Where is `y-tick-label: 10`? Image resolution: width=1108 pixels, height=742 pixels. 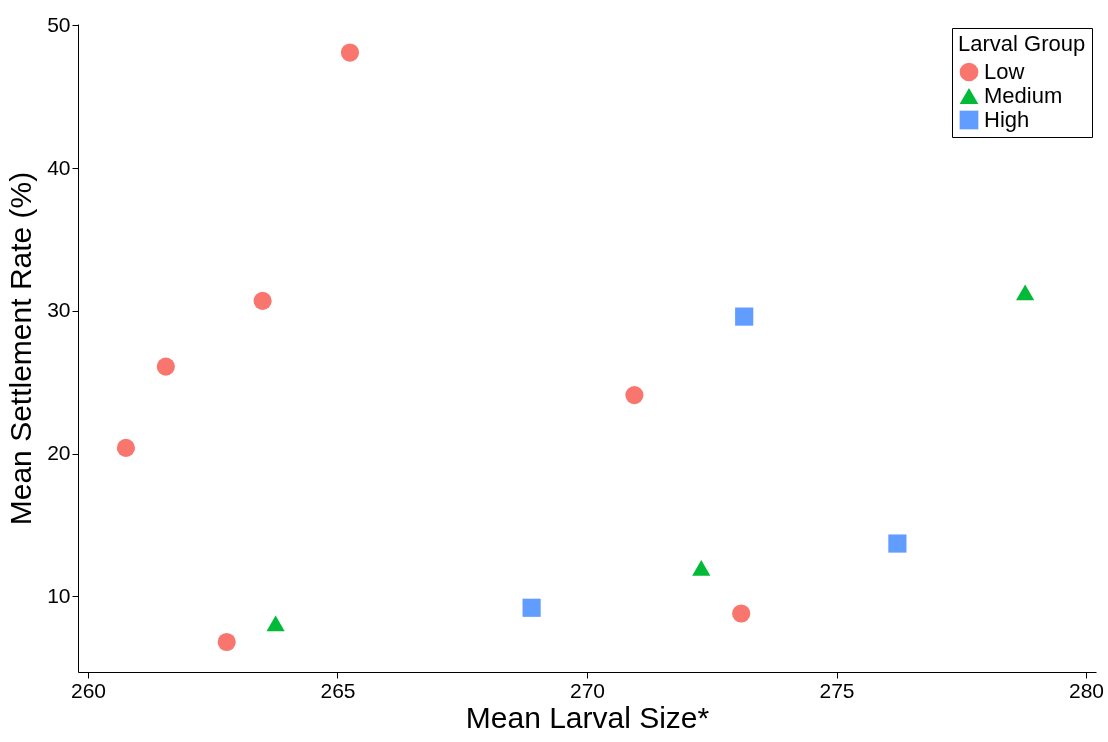 y-tick-label: 10 is located at coordinates (59, 595).